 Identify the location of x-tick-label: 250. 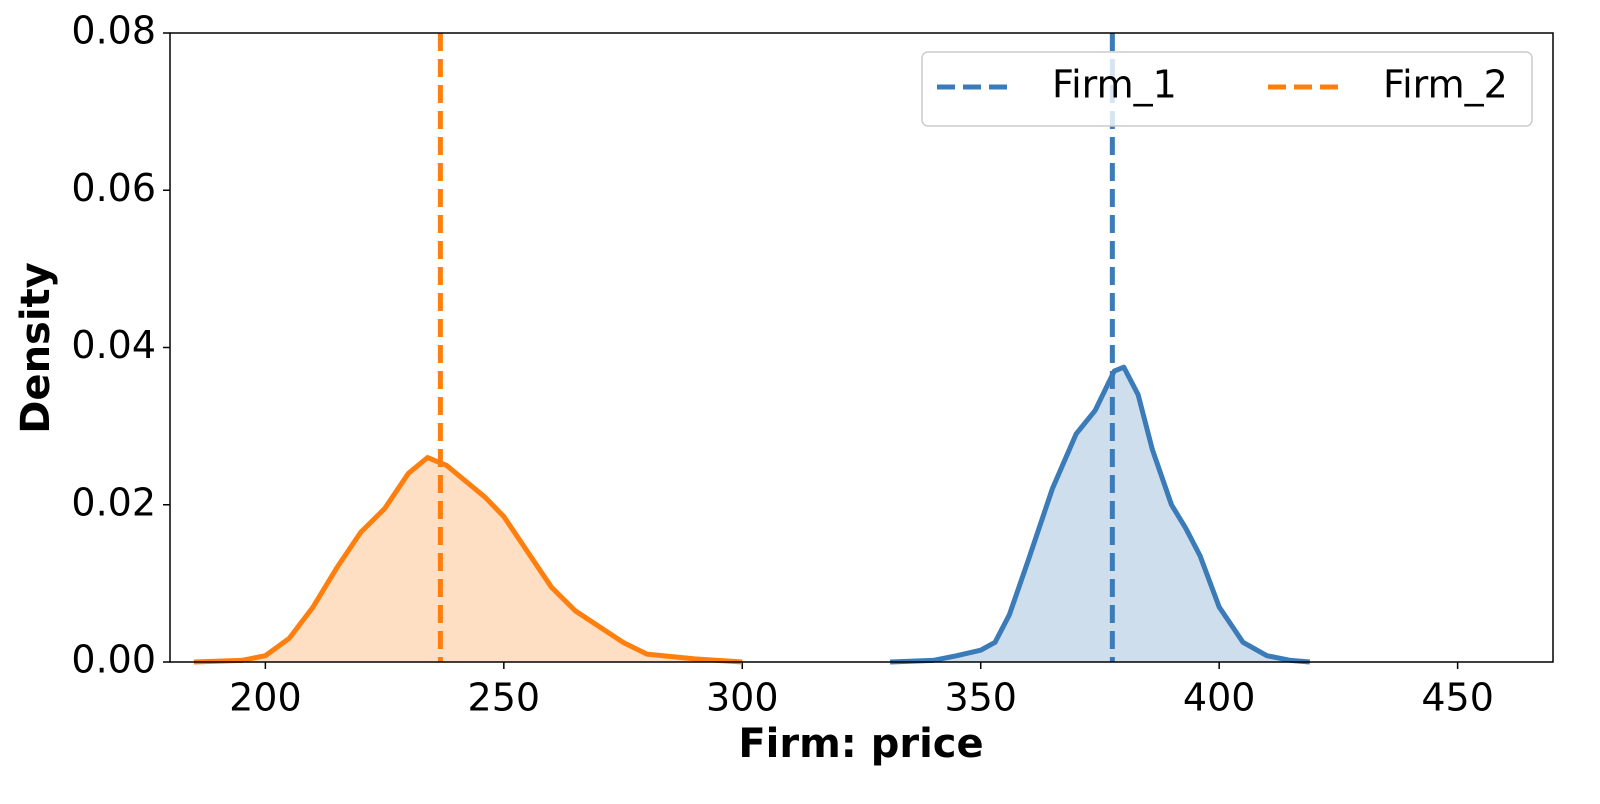
(504, 698).